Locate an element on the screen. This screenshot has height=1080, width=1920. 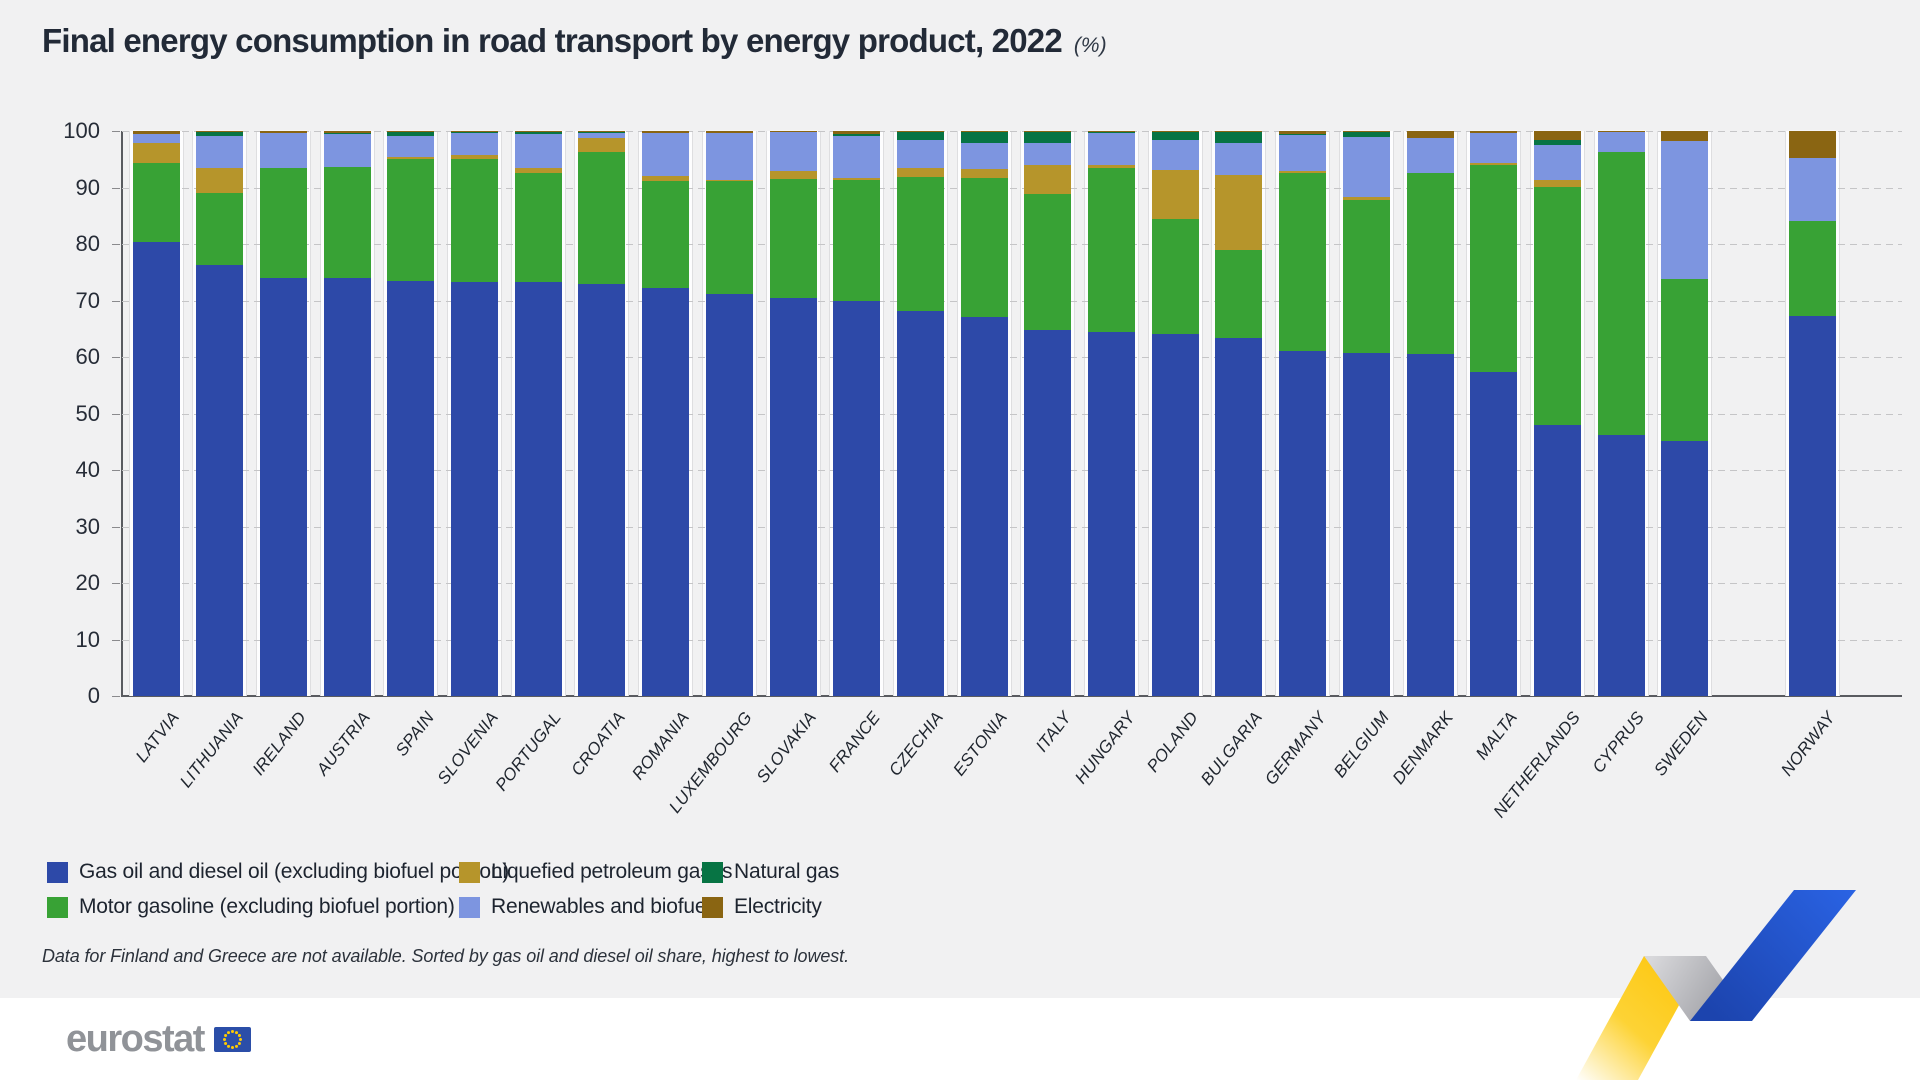
legend-label-lpg: Liquefied petroleum gases is located at coordinates (612, 871).